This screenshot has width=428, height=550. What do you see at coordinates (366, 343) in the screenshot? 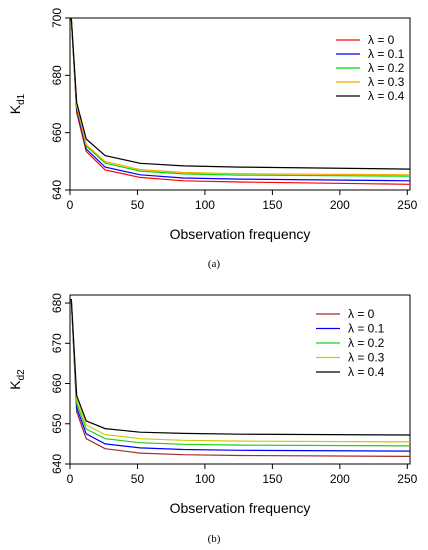
I see `chart-b-legend-label-2: λ = 0.2` at bounding box center [366, 343].